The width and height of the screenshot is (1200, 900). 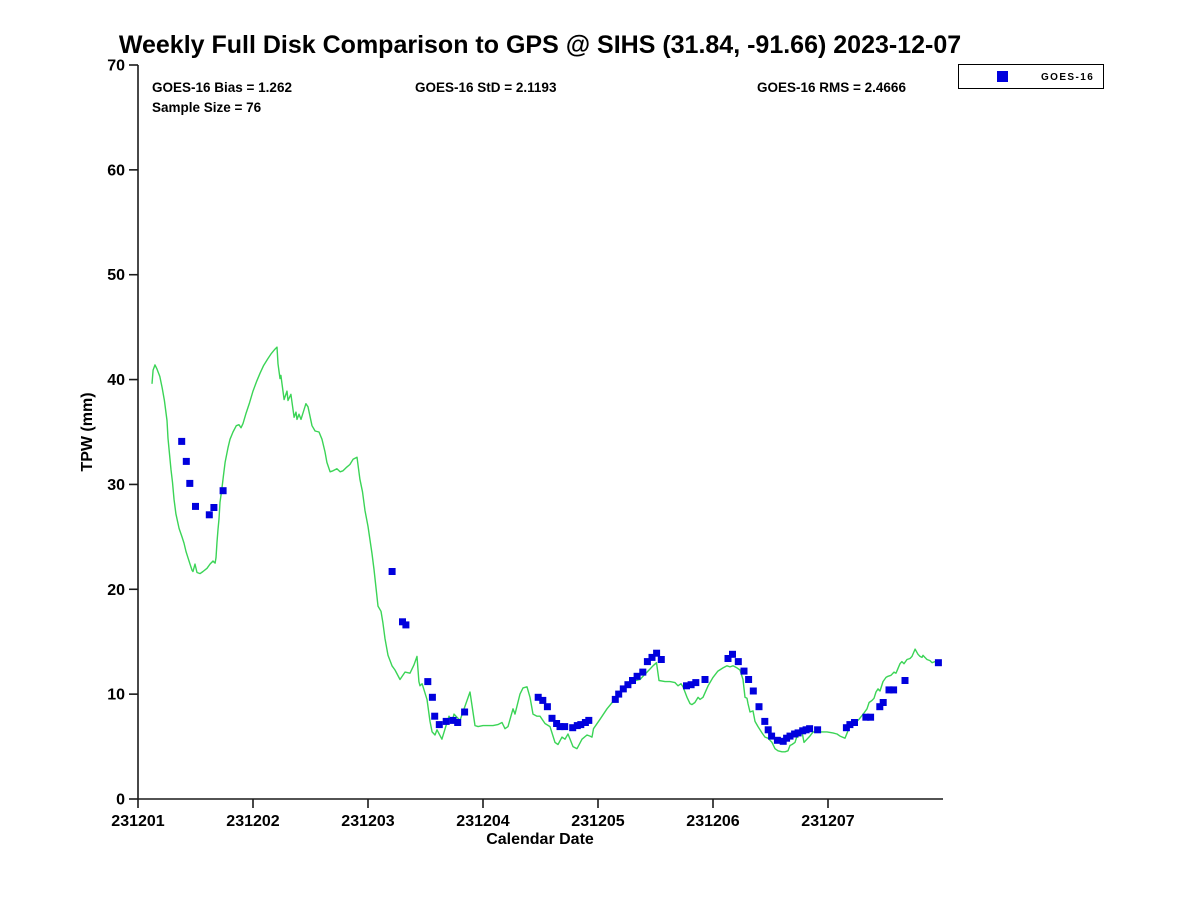 What do you see at coordinates (252, 821) in the screenshot?
I see `x-tick-label: 231202` at bounding box center [252, 821].